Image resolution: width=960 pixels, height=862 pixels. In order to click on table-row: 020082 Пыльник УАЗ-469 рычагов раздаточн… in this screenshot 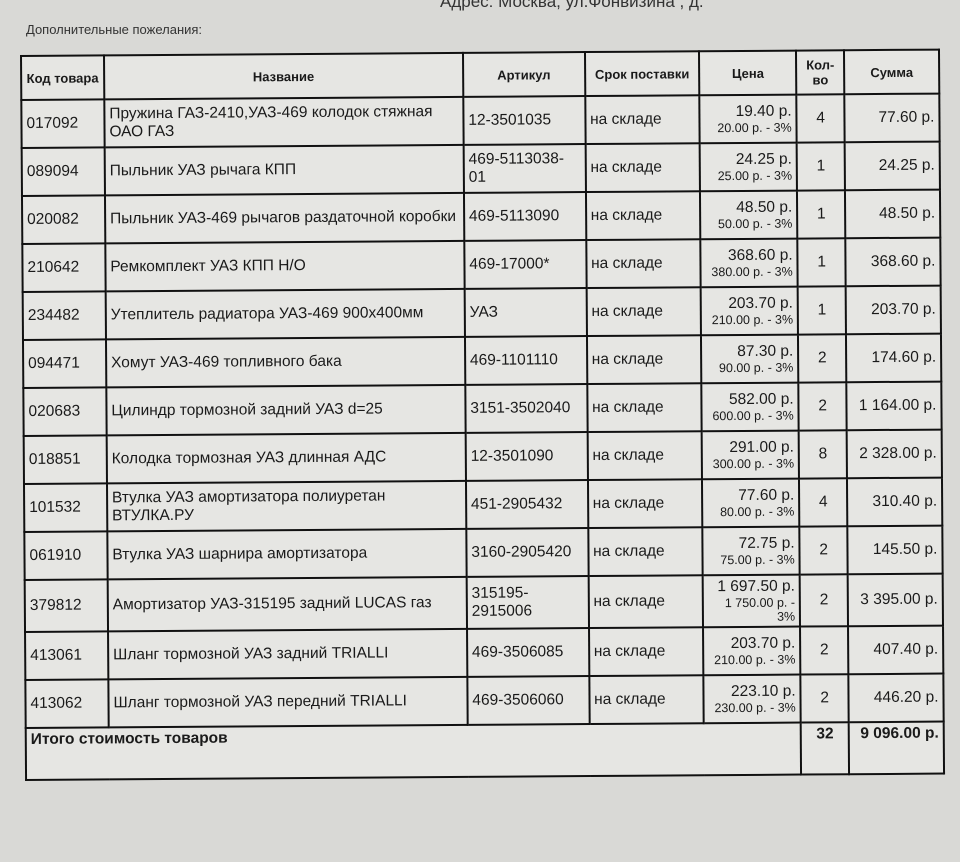, I will do `click(481, 216)`.